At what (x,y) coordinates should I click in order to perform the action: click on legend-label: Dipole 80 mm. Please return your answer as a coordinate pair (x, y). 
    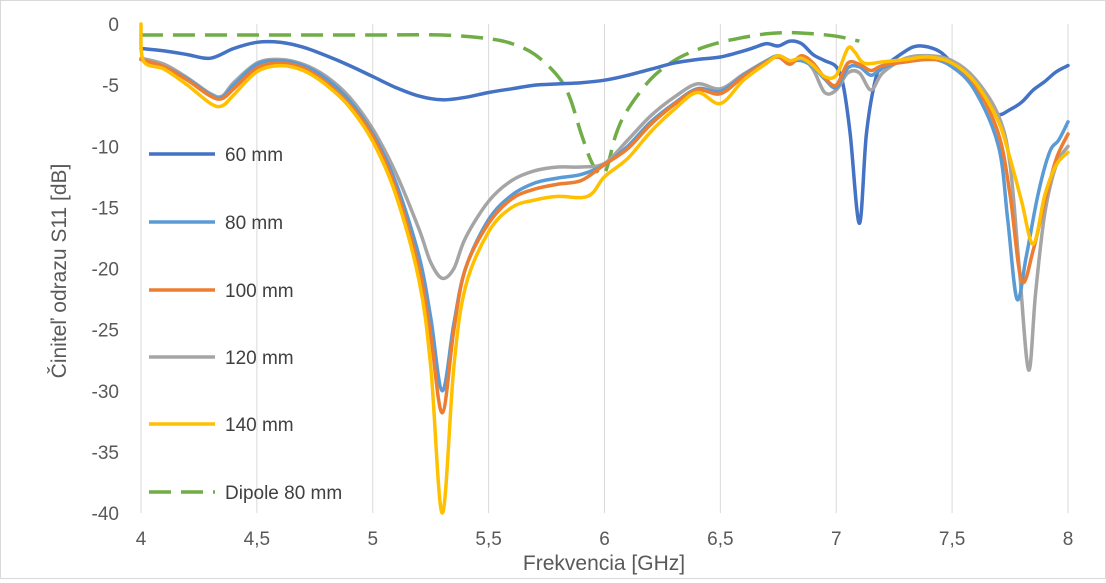
    Looking at the image, I should click on (283, 493).